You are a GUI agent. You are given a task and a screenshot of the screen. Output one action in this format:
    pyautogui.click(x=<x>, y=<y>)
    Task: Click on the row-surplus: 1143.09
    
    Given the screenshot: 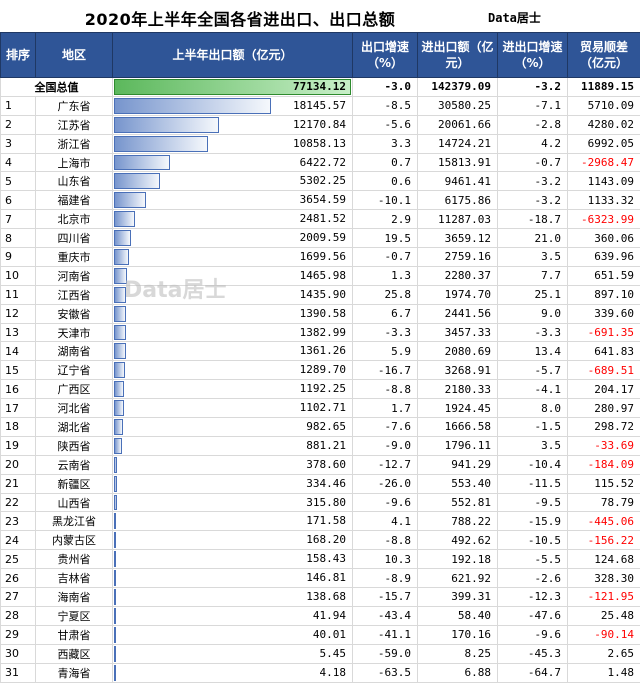 What is the action you would take?
    pyautogui.click(x=603, y=181)
    